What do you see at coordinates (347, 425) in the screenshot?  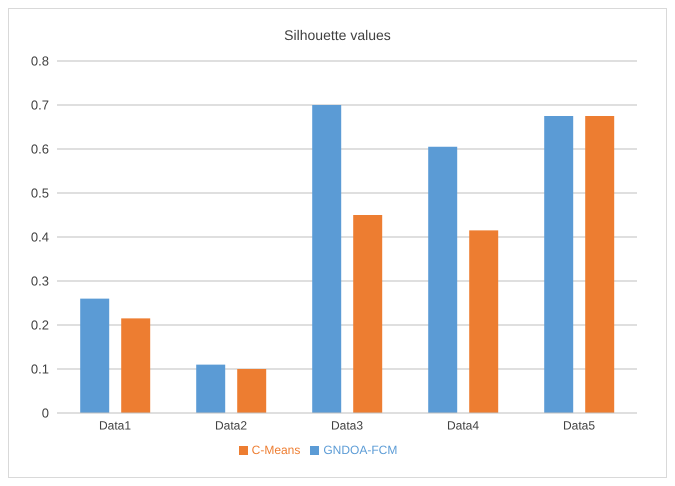 I see `x-tick-label: Data3` at bounding box center [347, 425].